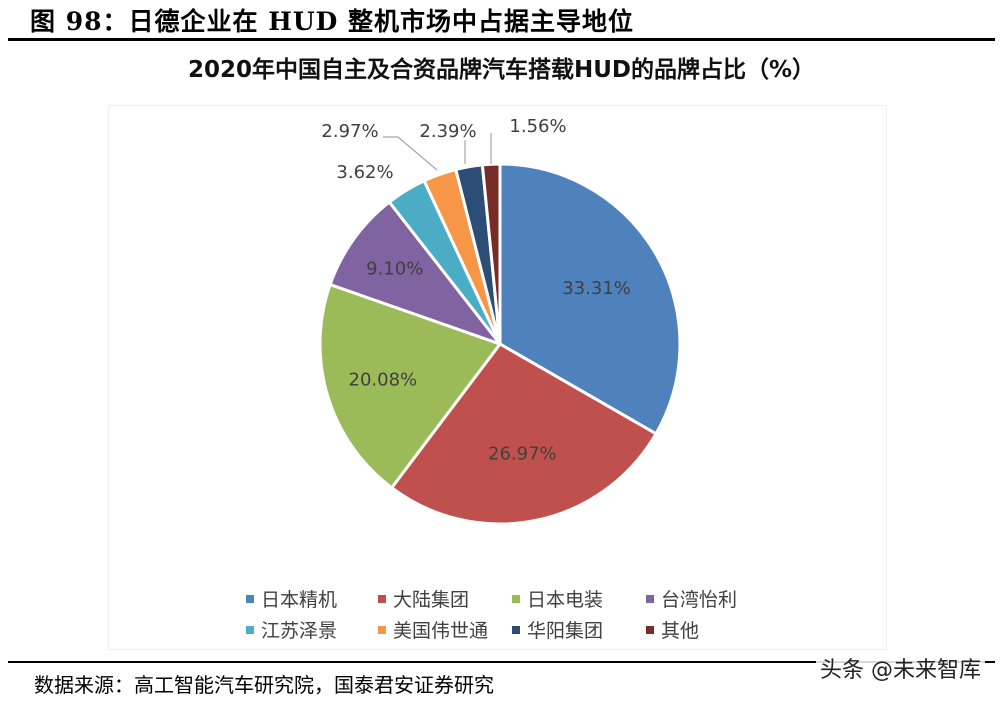 The width and height of the screenshot is (1003, 702). I want to click on slice-label: 2.97%, so click(349, 131).